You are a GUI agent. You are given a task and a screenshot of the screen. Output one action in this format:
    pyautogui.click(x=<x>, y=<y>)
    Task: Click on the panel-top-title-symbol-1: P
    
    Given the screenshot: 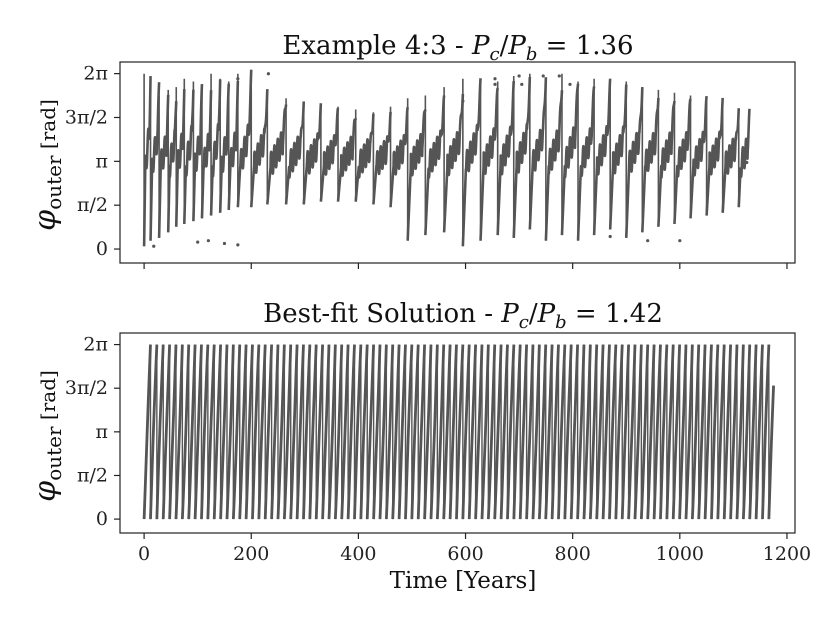 What is the action you would take?
    pyautogui.click(x=480, y=46)
    